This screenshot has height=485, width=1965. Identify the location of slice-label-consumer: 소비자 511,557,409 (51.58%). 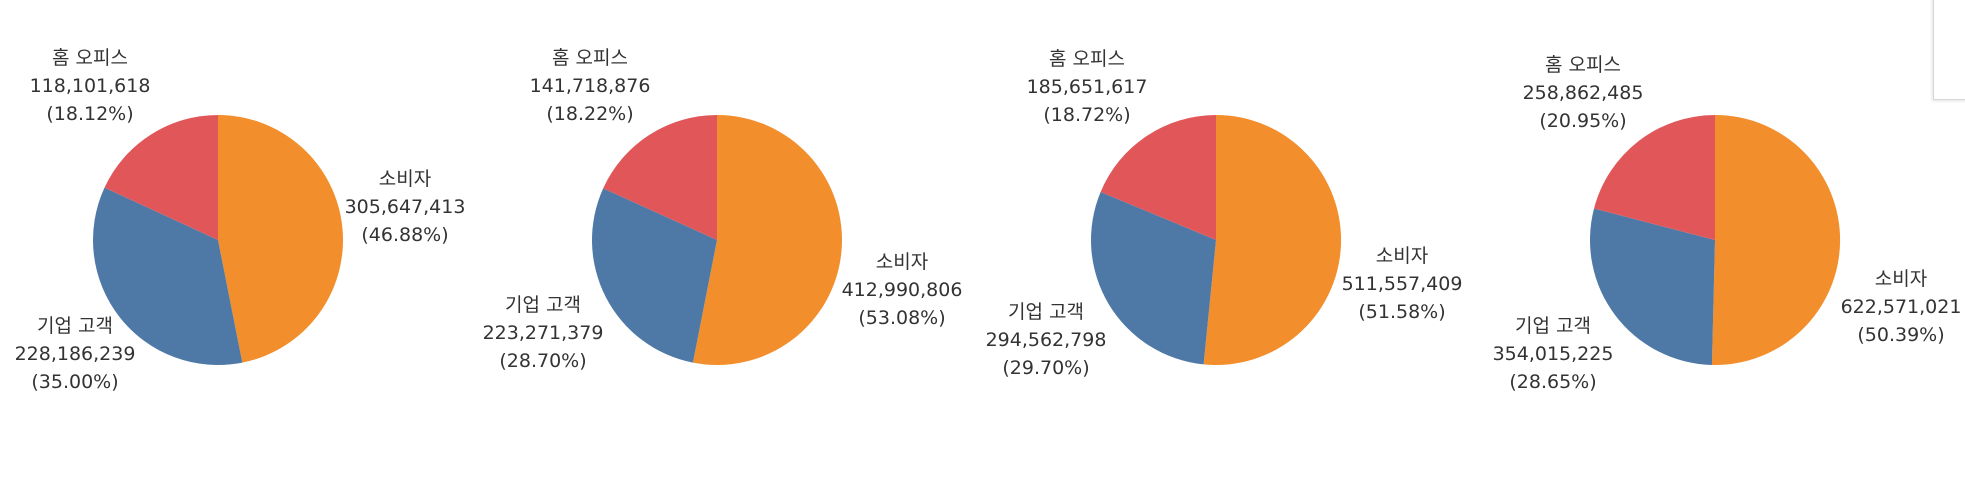
(1402, 284).